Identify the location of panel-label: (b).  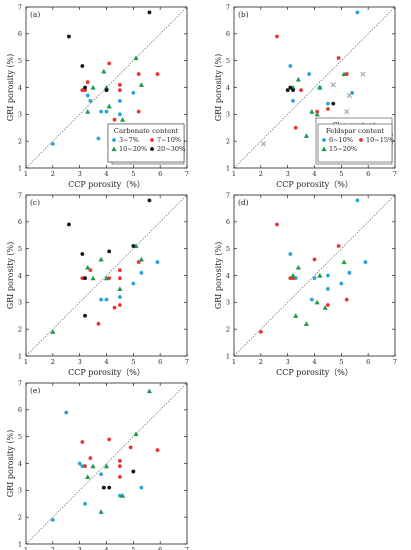
(243, 14).